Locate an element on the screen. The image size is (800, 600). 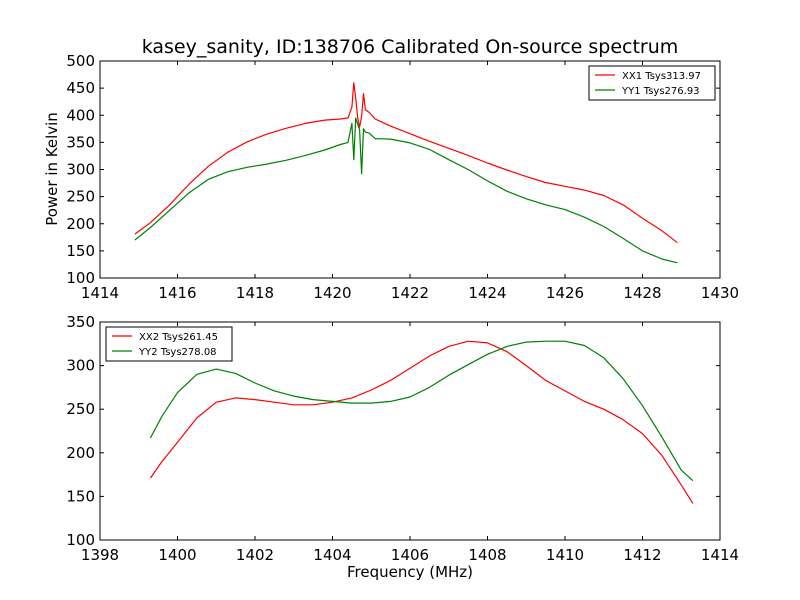
x-tick-label: 1418 is located at coordinates (255, 293).